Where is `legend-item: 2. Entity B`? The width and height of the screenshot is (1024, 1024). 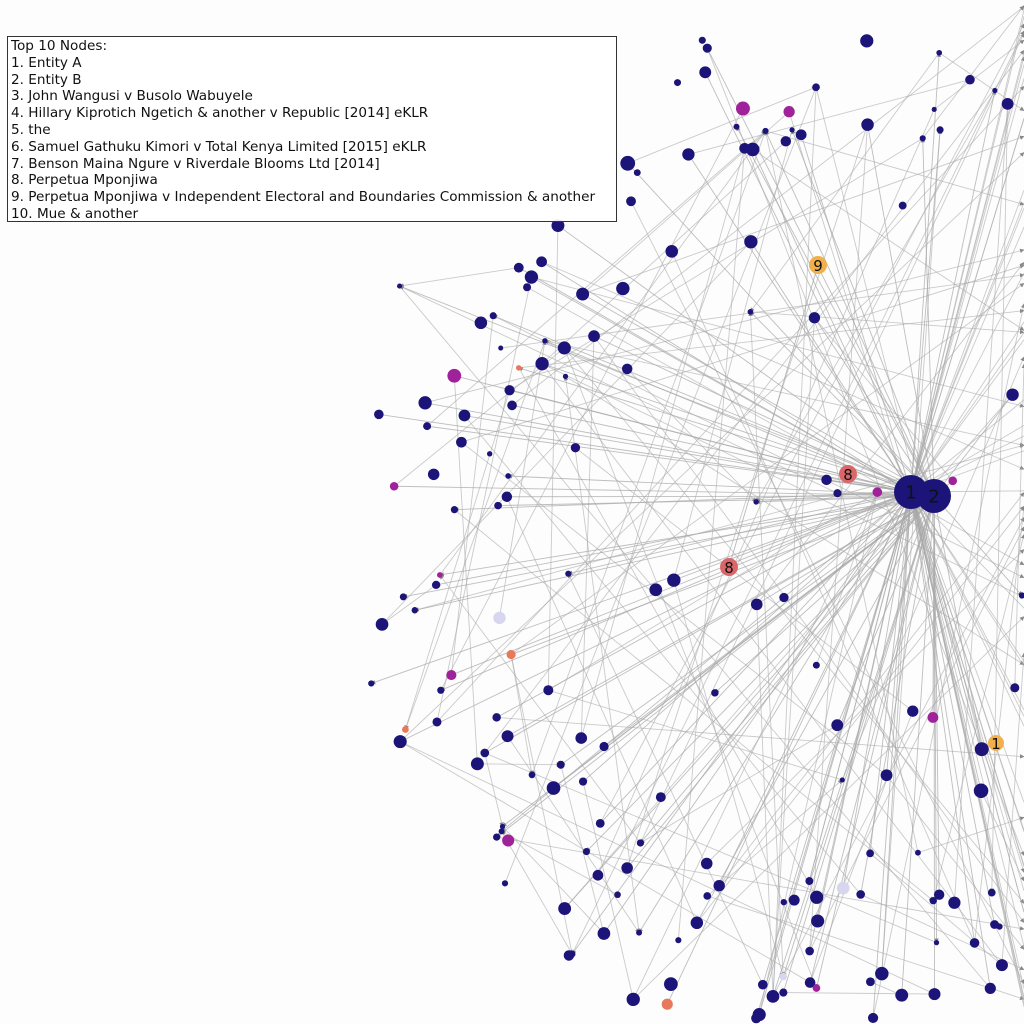 legend-item: 2. Entity B is located at coordinates (46, 79).